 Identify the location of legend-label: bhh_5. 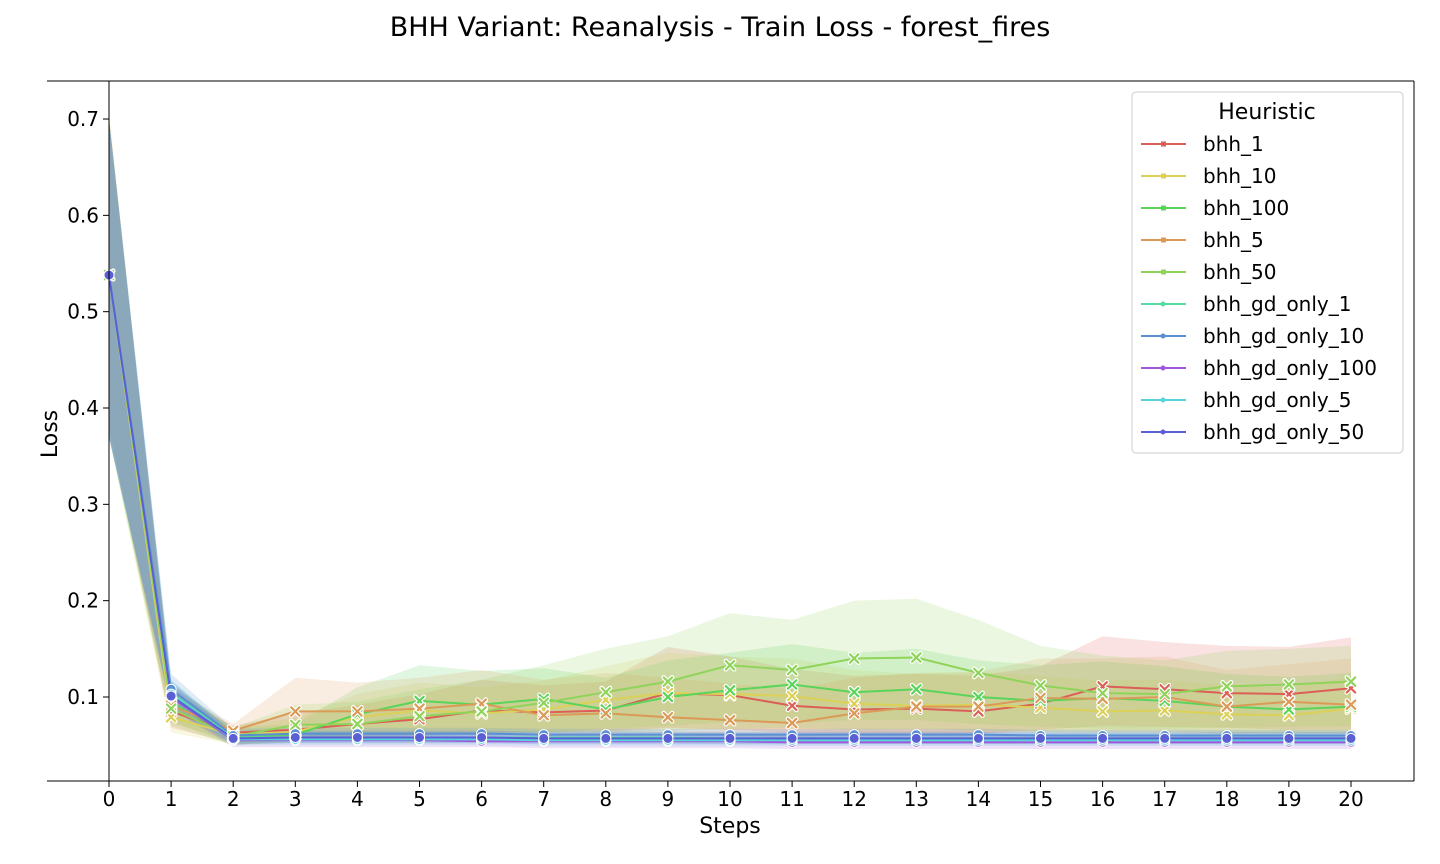
(1233, 240).